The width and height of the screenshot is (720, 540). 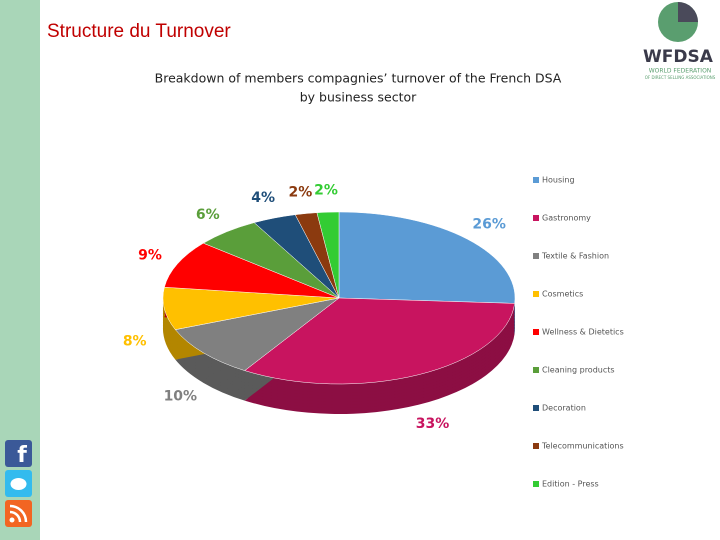 I want to click on facebook-letter: f, so click(x=22, y=455).